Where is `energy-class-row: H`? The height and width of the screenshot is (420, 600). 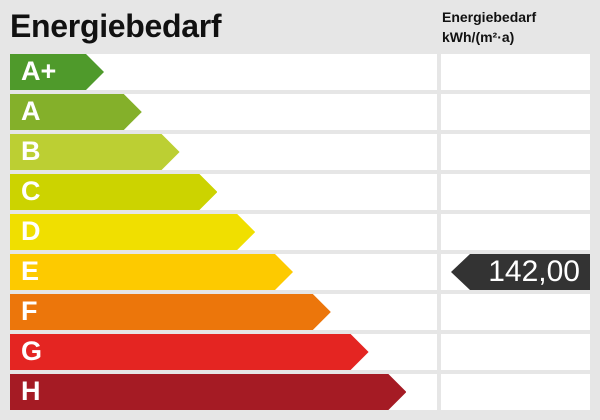
energy-class-row: H is located at coordinates (300, 392).